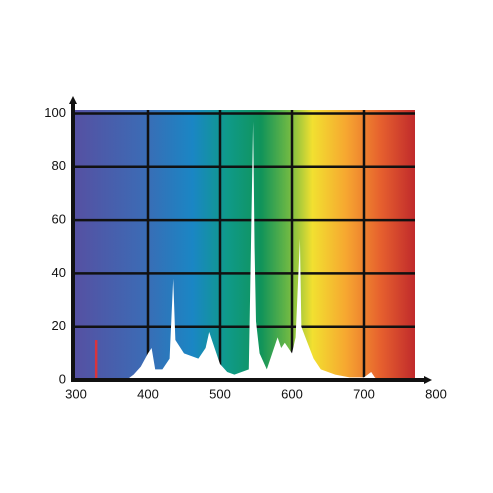 The height and width of the screenshot is (493, 493). What do you see at coordinates (59, 325) in the screenshot?
I see `y-tick-label: 20` at bounding box center [59, 325].